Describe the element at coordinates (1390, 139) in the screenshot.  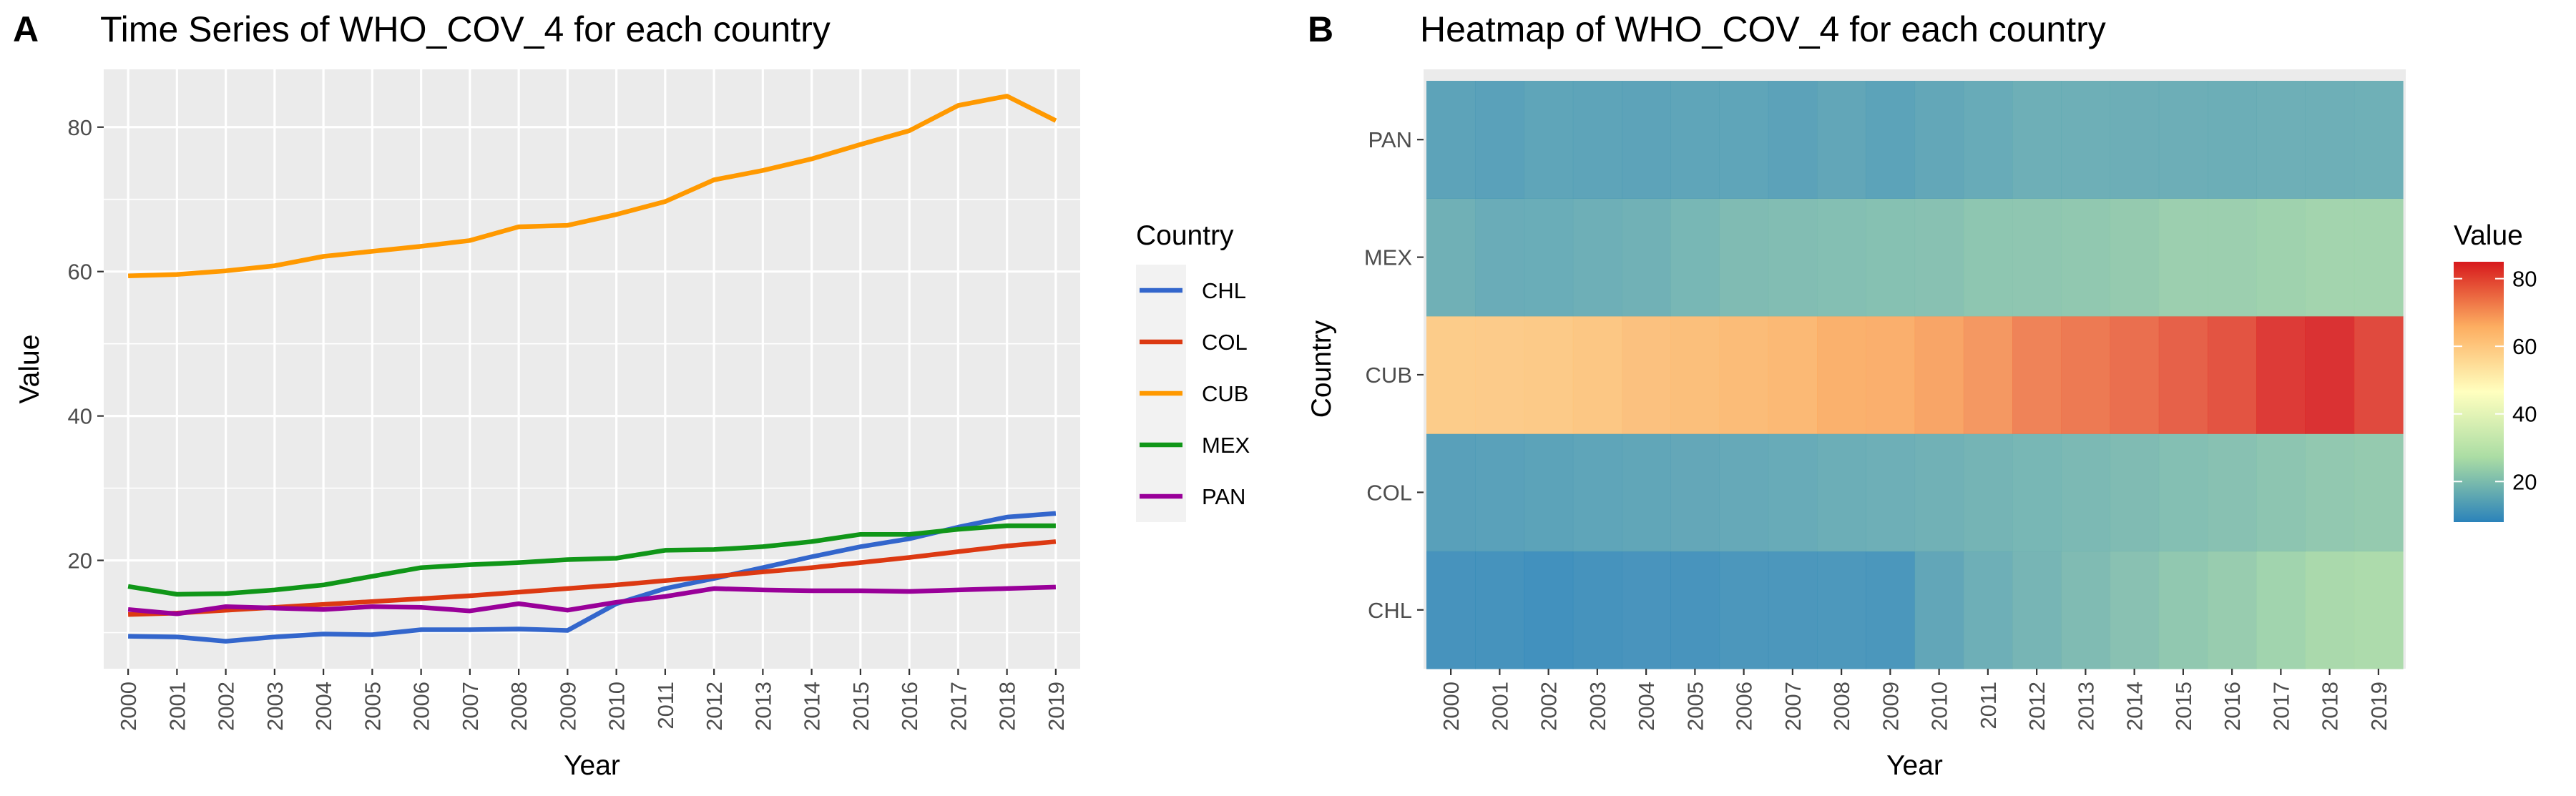
I see `y-tick-label: PAN` at that location.